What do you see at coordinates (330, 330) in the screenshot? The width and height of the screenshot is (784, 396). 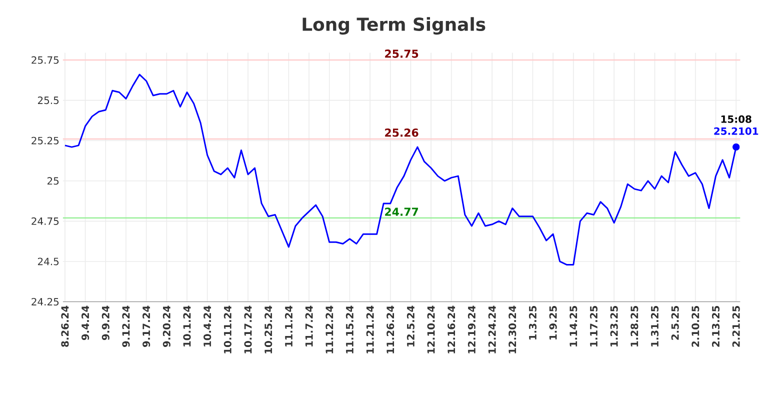 I see `x-tick-label: 11.12.24` at bounding box center [330, 330].